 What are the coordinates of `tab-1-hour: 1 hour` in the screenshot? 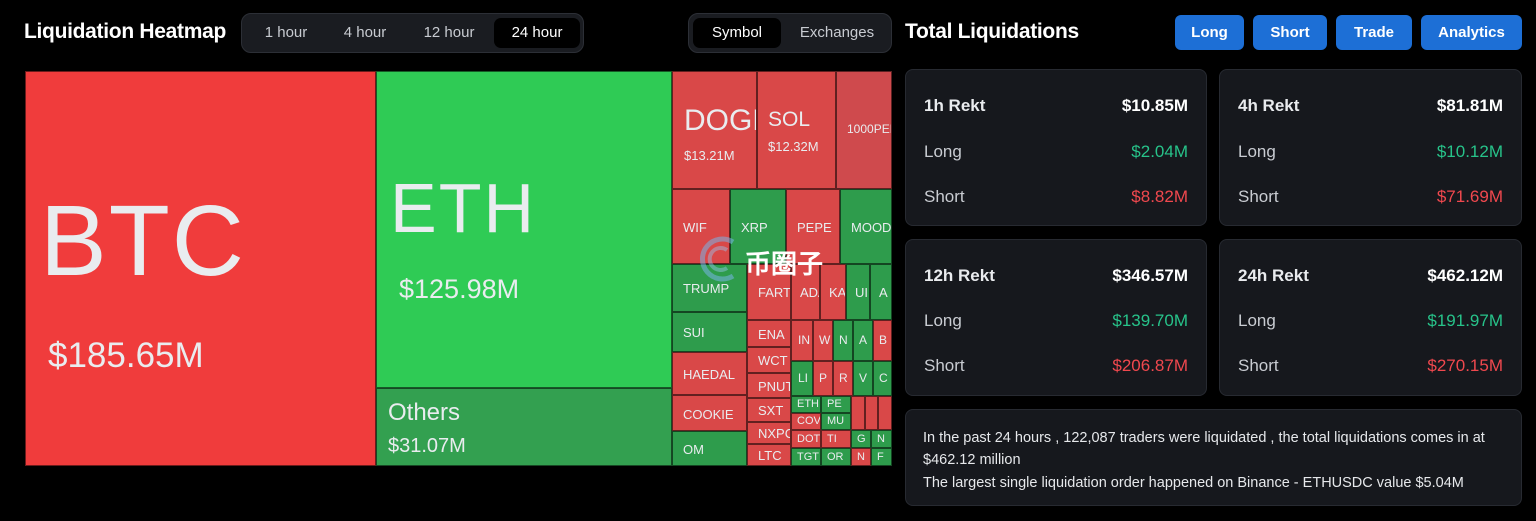 It's located at (286, 32).